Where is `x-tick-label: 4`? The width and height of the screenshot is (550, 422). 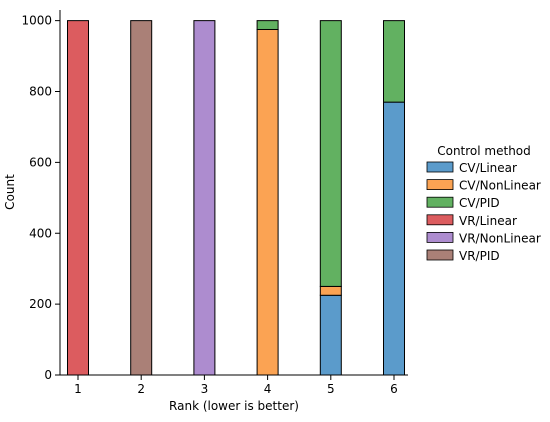 x-tick-label: 4 is located at coordinates (268, 389).